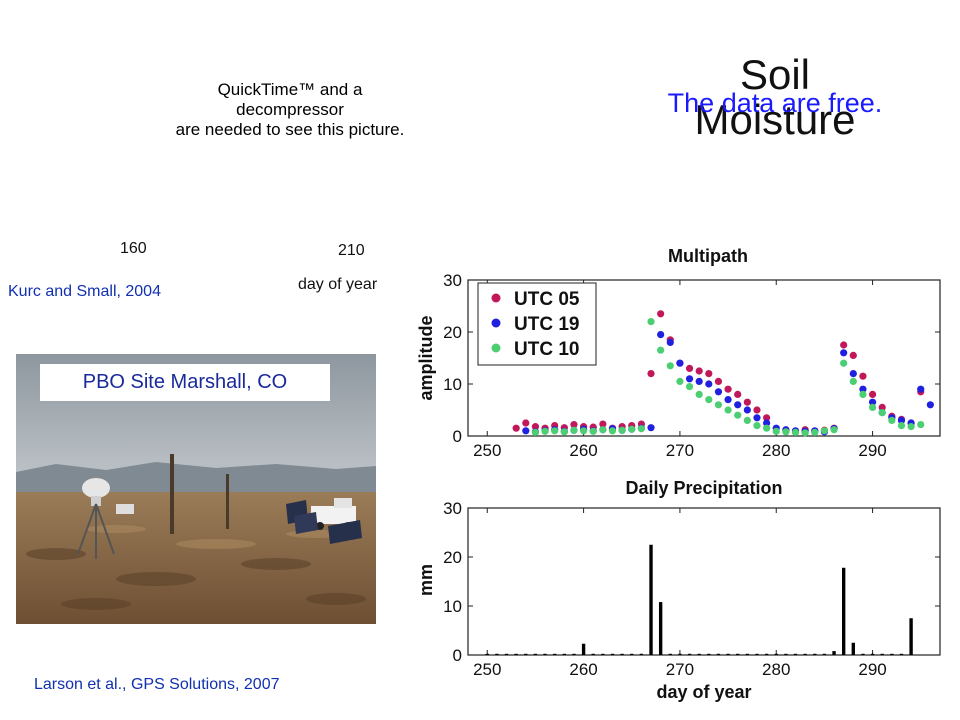 The image size is (960, 720). I want to click on multipath-chart-title: Multipath, so click(708, 256).